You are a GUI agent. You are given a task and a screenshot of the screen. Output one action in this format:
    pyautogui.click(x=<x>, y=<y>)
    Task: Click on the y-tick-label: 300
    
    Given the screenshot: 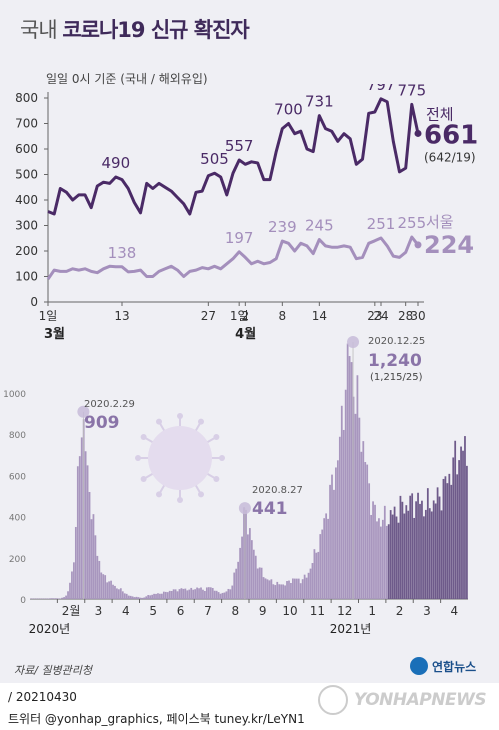 What is the action you would take?
    pyautogui.click(x=26, y=226)
    